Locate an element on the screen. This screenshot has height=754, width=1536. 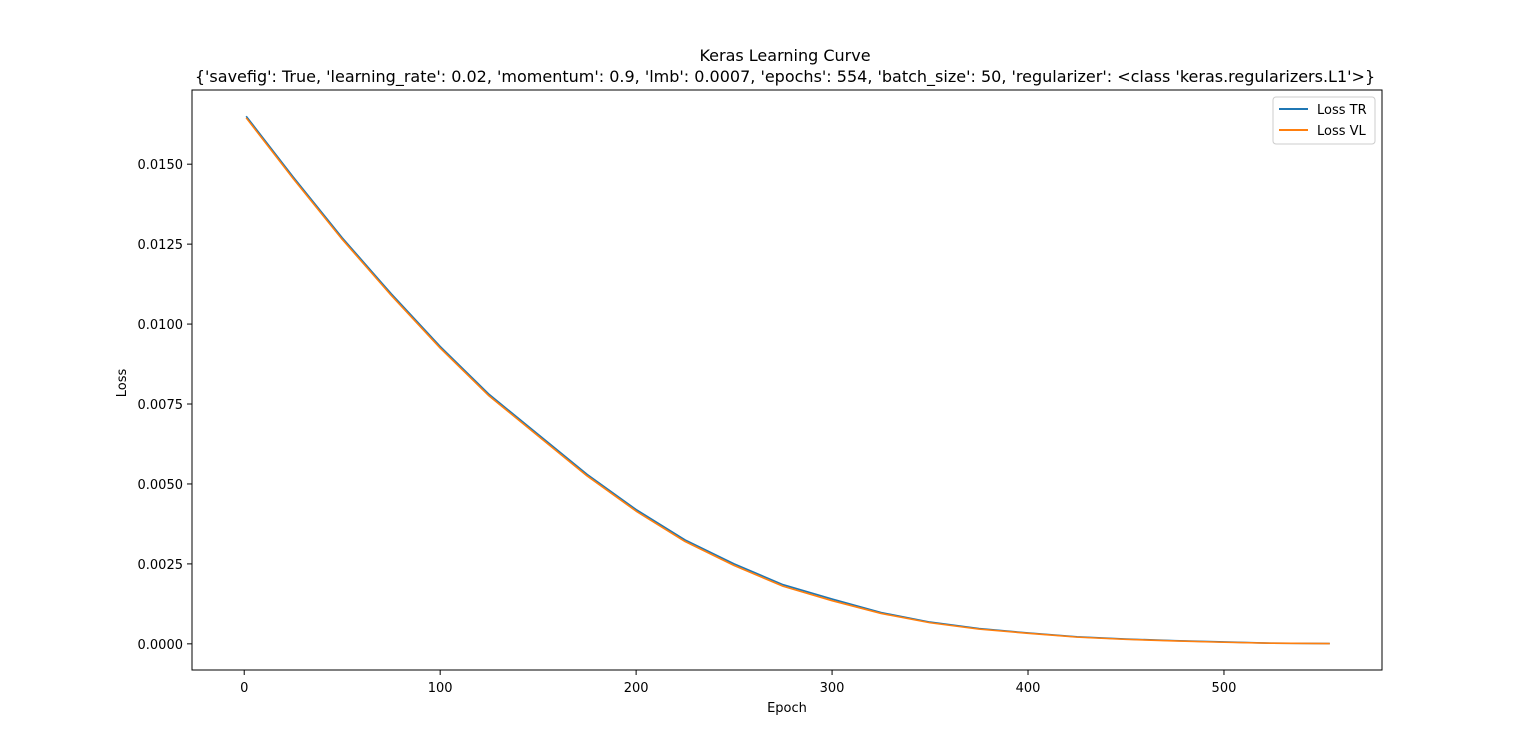
legend-label-loss-vl: Loss VL is located at coordinates (1342, 131).